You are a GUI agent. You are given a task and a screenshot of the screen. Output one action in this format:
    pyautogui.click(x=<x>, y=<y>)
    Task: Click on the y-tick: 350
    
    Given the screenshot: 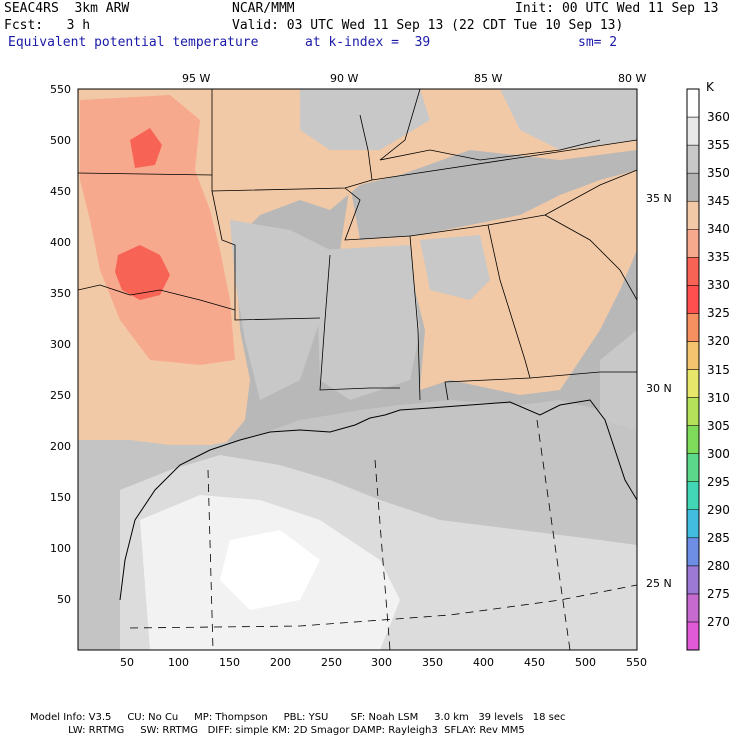 What is the action you would take?
    pyautogui.click(x=60, y=293)
    